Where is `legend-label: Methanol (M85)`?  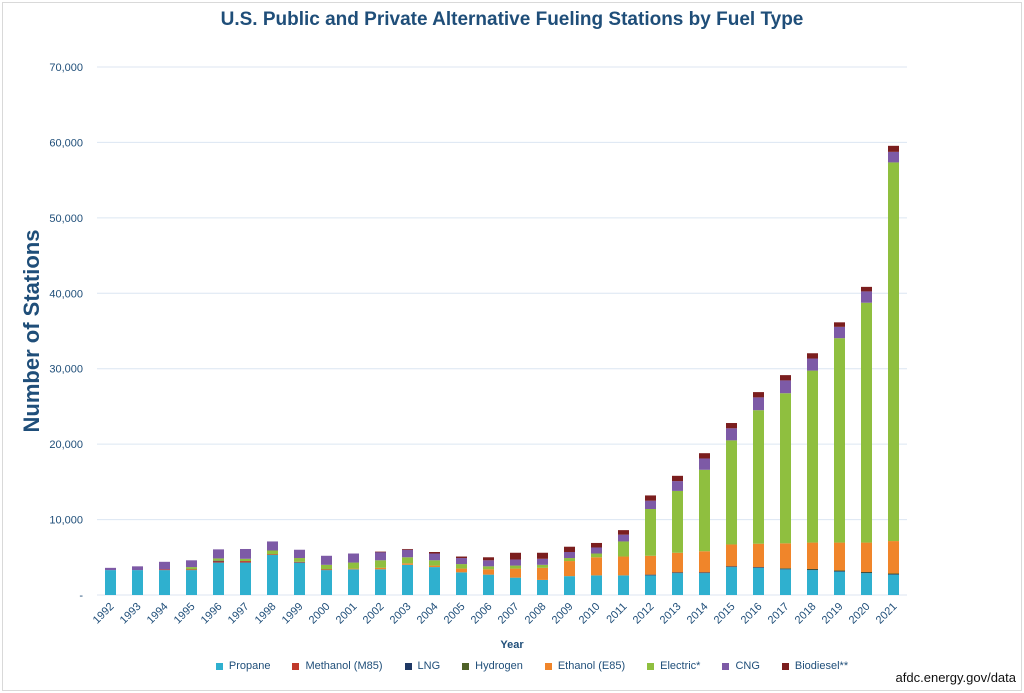 legend-label: Methanol (M85) is located at coordinates (344, 666).